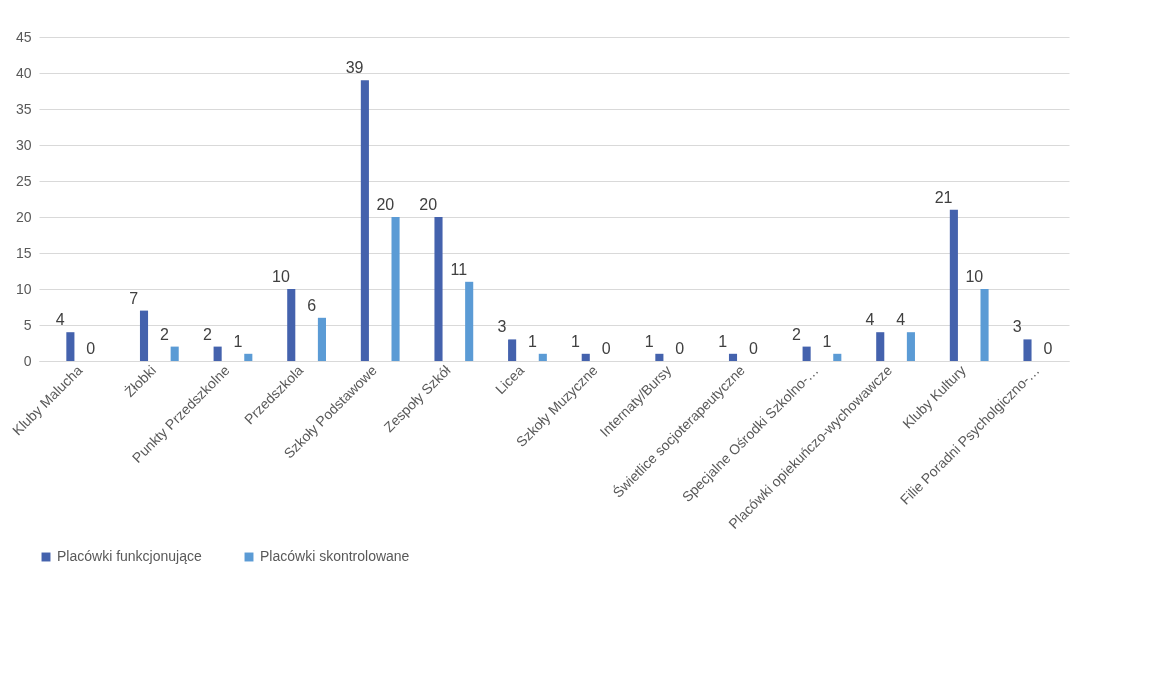  What do you see at coordinates (943, 197) in the screenshot?
I see `data-label: 21` at bounding box center [943, 197].